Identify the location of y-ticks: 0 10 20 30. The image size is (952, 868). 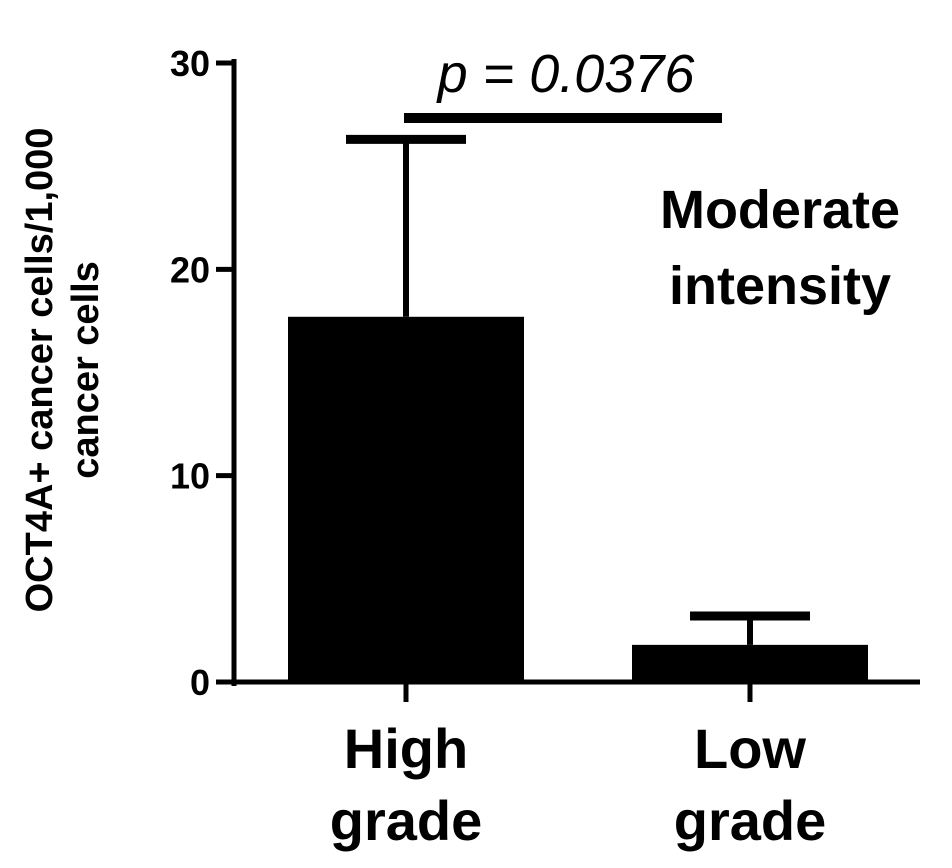
(202, 373).